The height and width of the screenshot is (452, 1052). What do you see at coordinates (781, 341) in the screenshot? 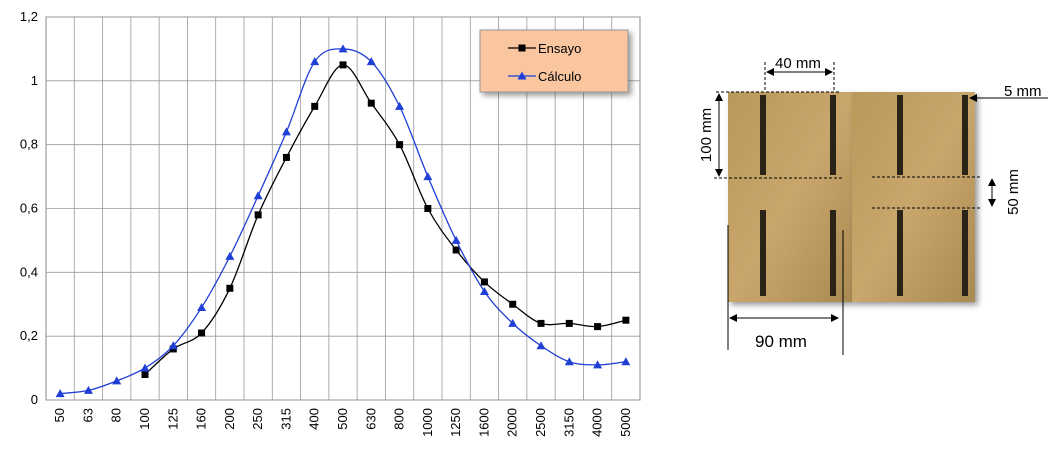
I see `dimension-label: 90 mm` at bounding box center [781, 341].